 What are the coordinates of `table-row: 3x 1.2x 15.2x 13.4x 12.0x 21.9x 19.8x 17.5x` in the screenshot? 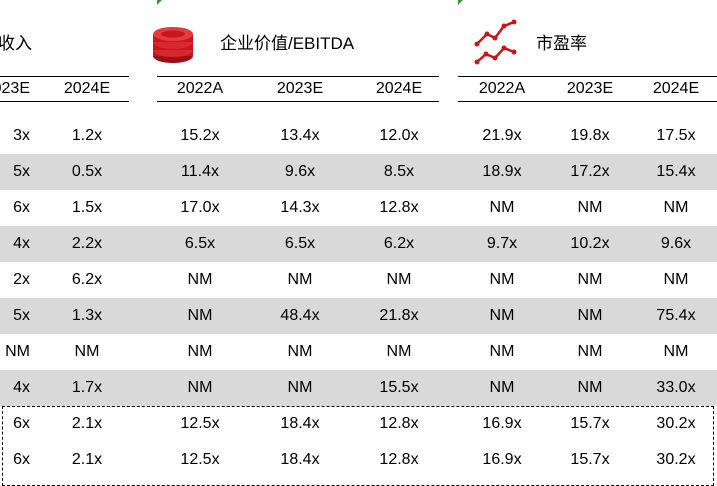 It's located at (358, 136).